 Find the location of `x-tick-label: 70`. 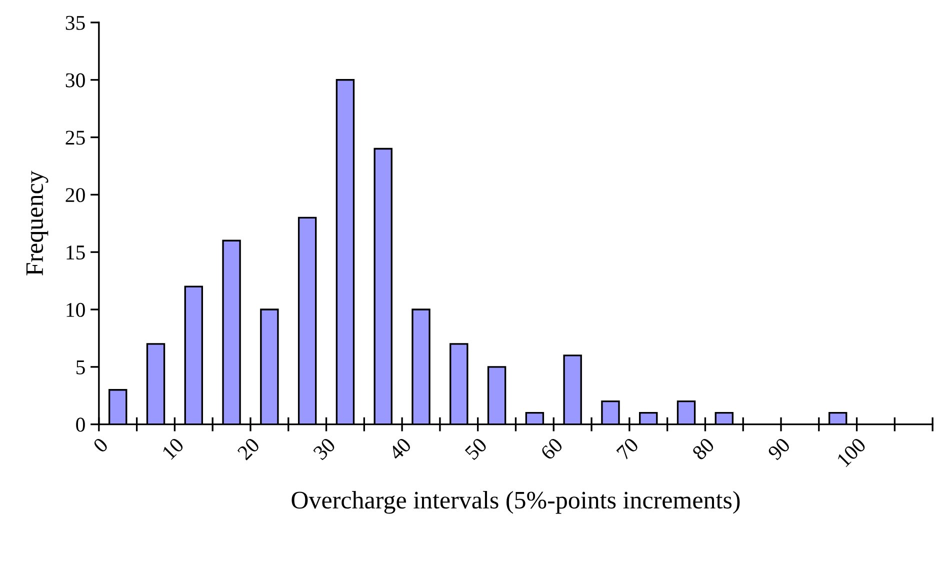

x-tick-label: 70 is located at coordinates (628, 448).